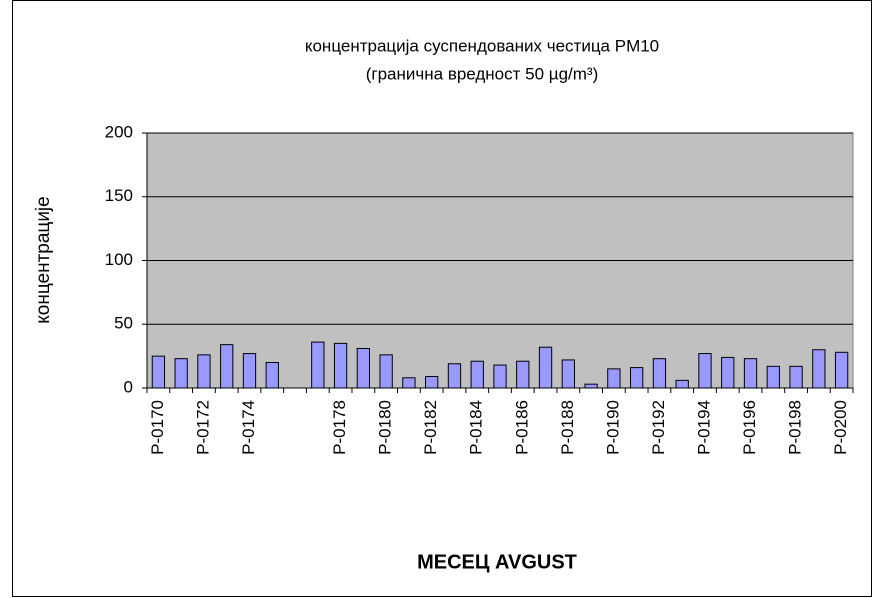 Image resolution: width=873 pixels, height=598 pixels. Describe the element at coordinates (248, 427) in the screenshot. I see `x-tick-label: P-0174` at that location.